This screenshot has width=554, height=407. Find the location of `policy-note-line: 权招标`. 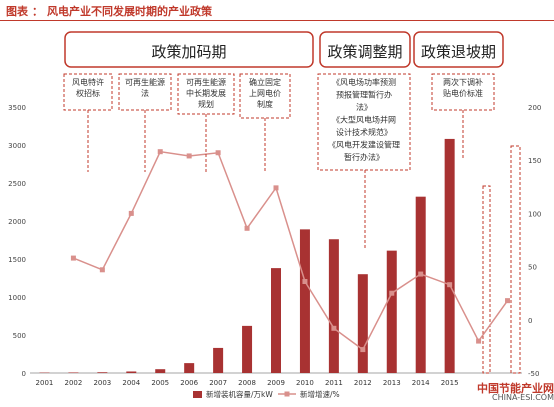

policy-note-line: 权招标 is located at coordinates (88, 93).